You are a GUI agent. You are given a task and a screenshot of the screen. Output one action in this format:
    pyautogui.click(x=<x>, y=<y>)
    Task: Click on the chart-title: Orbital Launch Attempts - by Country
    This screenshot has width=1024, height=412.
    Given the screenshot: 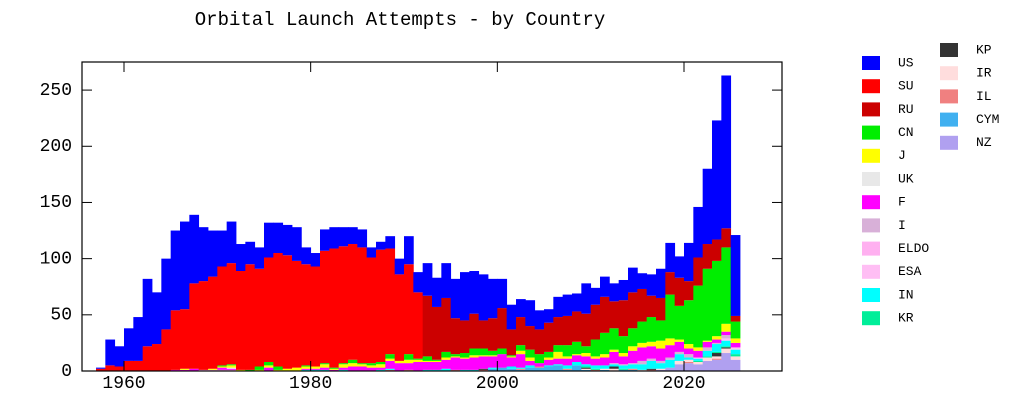 What is the action you would take?
    pyautogui.click(x=400, y=20)
    